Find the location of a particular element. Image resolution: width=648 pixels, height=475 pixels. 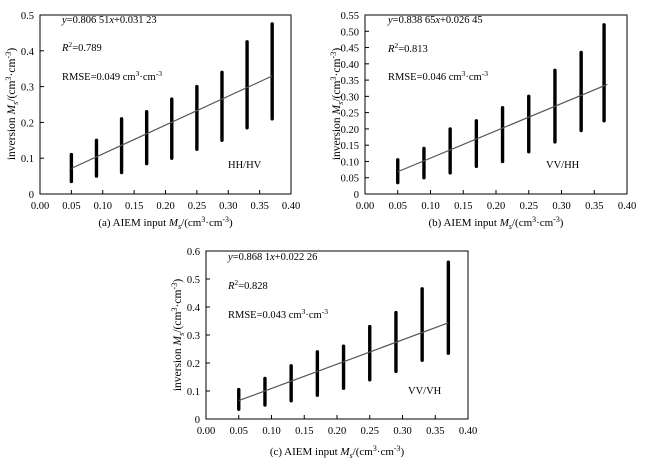

regression-equation: y=0.806 51x+0.031 23 is located at coordinates (109, 20).